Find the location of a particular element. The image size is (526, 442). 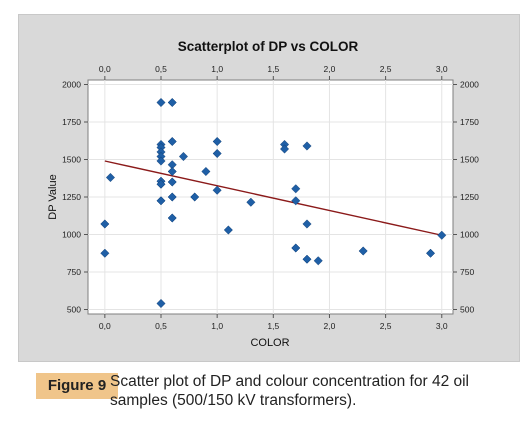

y-tick-label-left: 500 is located at coordinates (74, 310).